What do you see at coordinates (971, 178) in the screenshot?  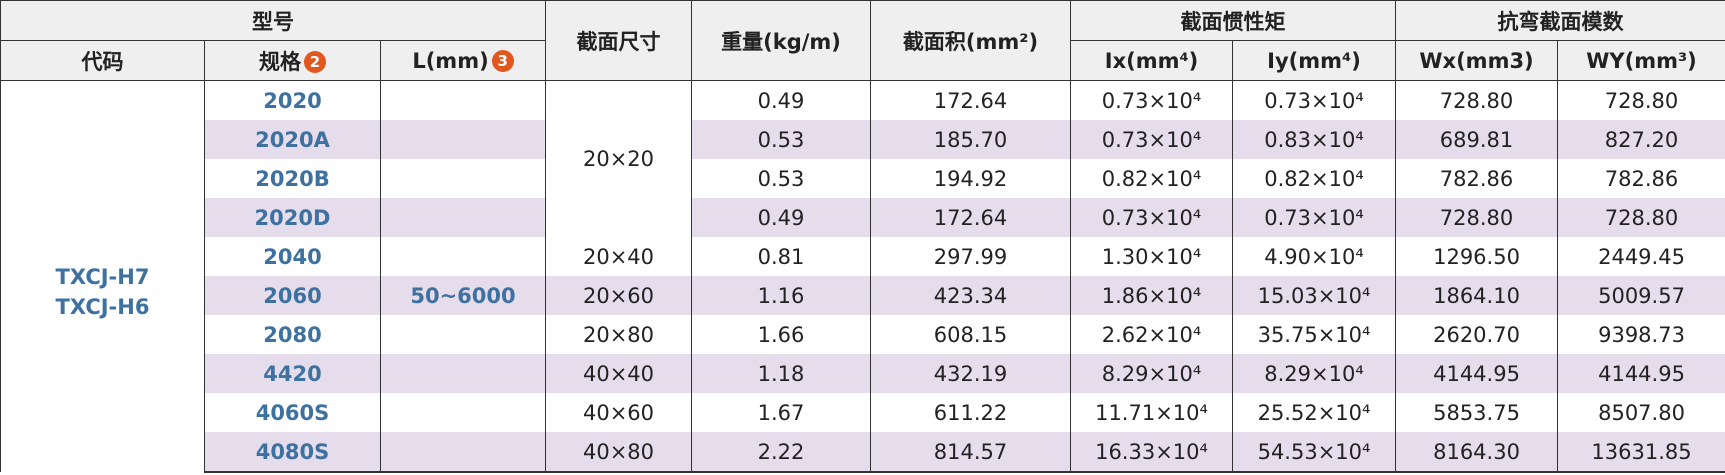 I see `area-cell: 194.92` at bounding box center [971, 178].